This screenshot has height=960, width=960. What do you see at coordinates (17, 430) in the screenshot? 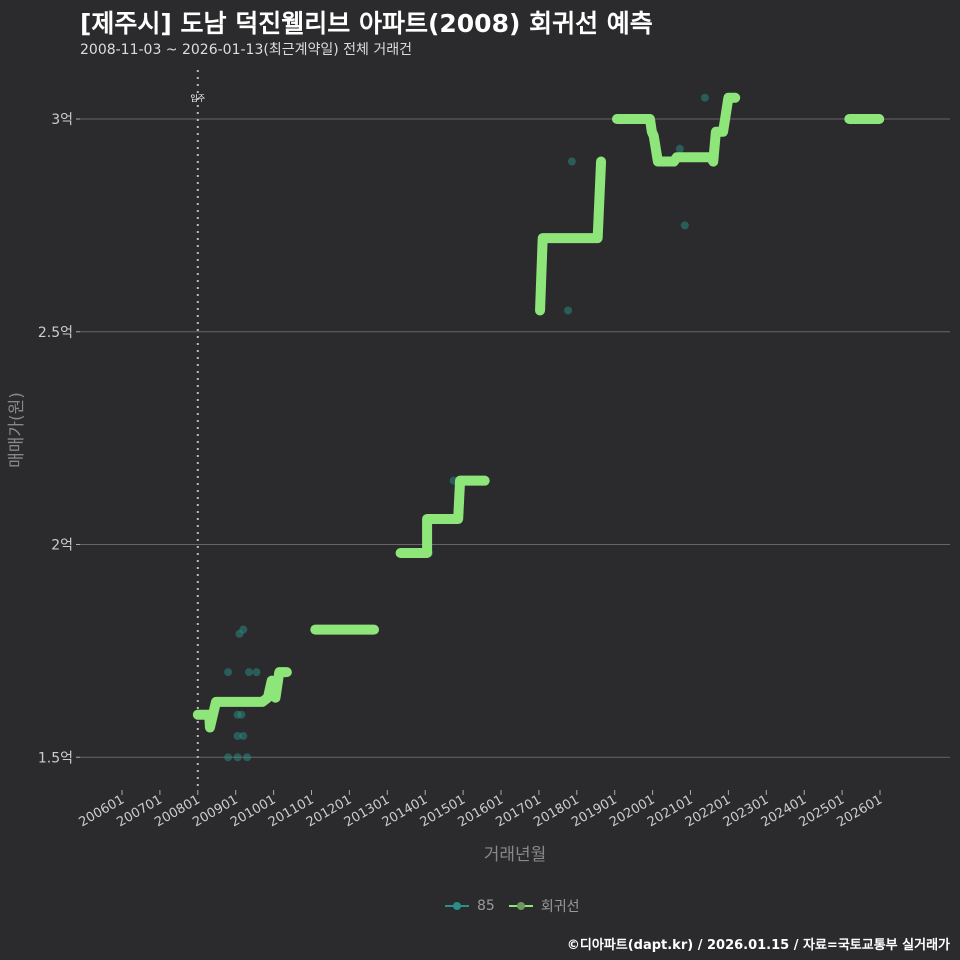
I see `y-axis-title: 매매가(원)` at bounding box center [17, 430].